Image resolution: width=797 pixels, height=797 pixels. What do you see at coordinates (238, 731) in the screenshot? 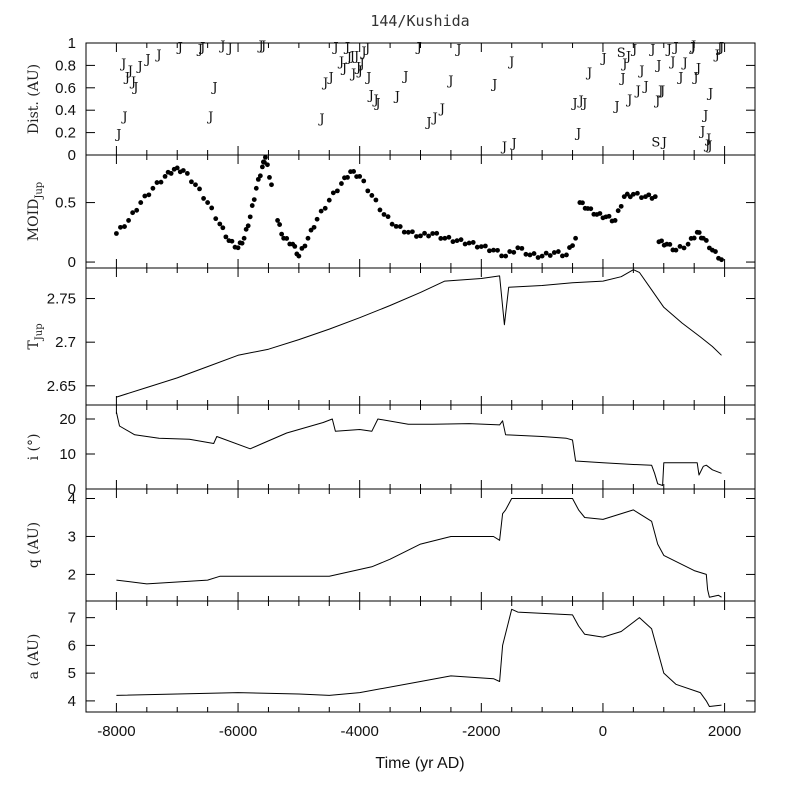
I see `x-tick-label: -6000` at bounding box center [238, 731].